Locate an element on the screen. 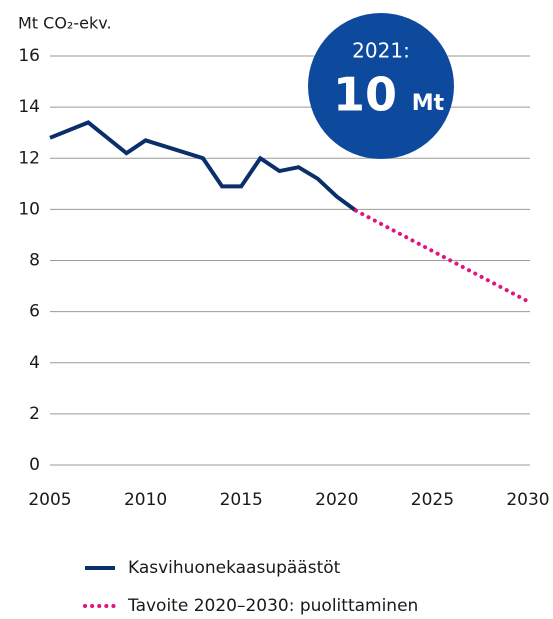 This screenshot has width=553, height=619. y-tick-label: 4 is located at coordinates (34, 363).